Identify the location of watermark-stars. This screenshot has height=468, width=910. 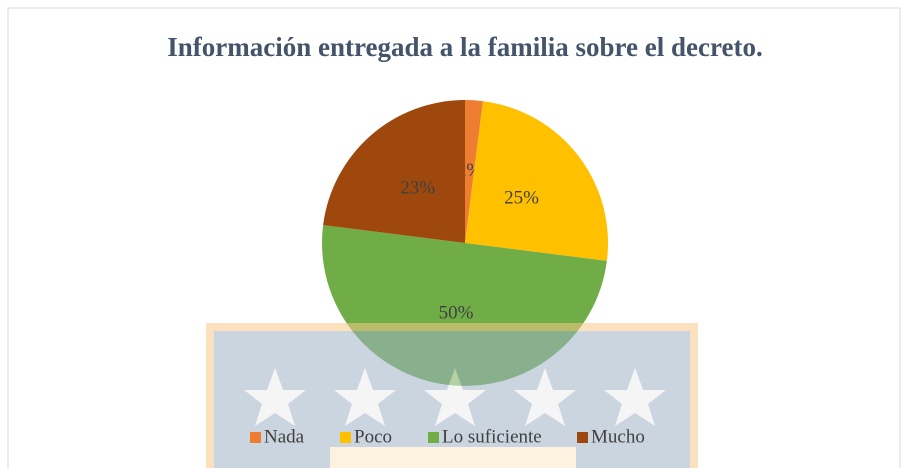
(455, 397).